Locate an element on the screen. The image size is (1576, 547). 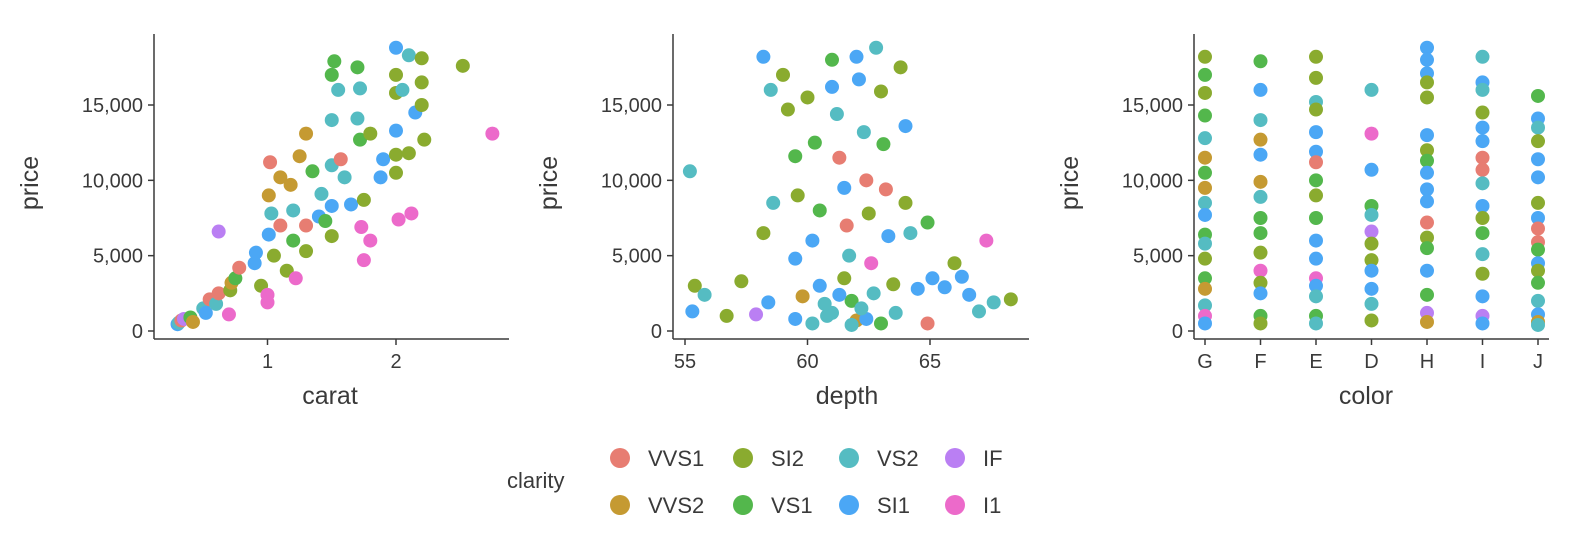
y-tick-label: 15,000 is located at coordinates (631, 106).